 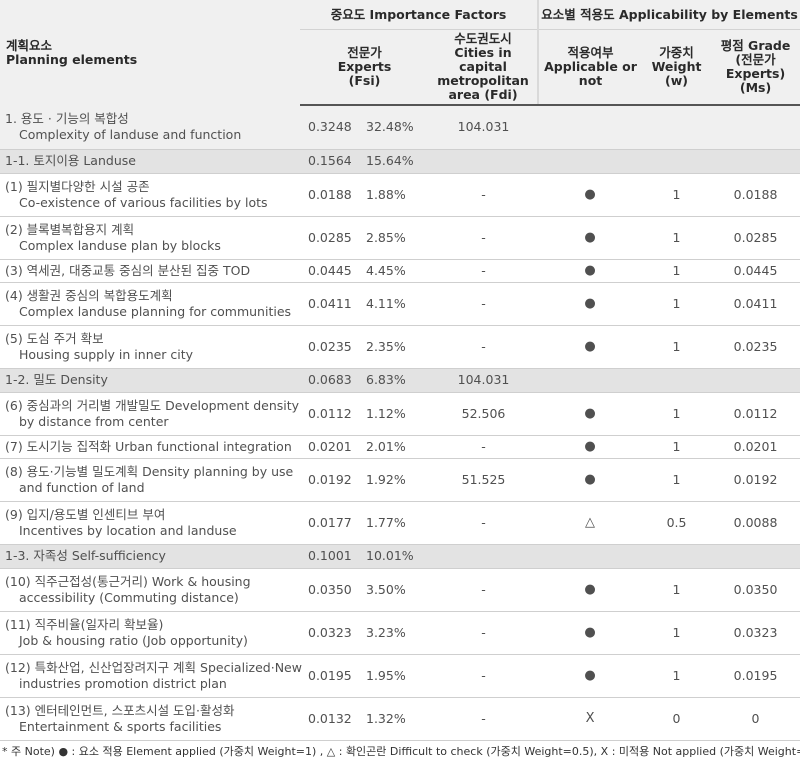 I want to click on fsi-cell: 0.0188, so click(x=331, y=195).